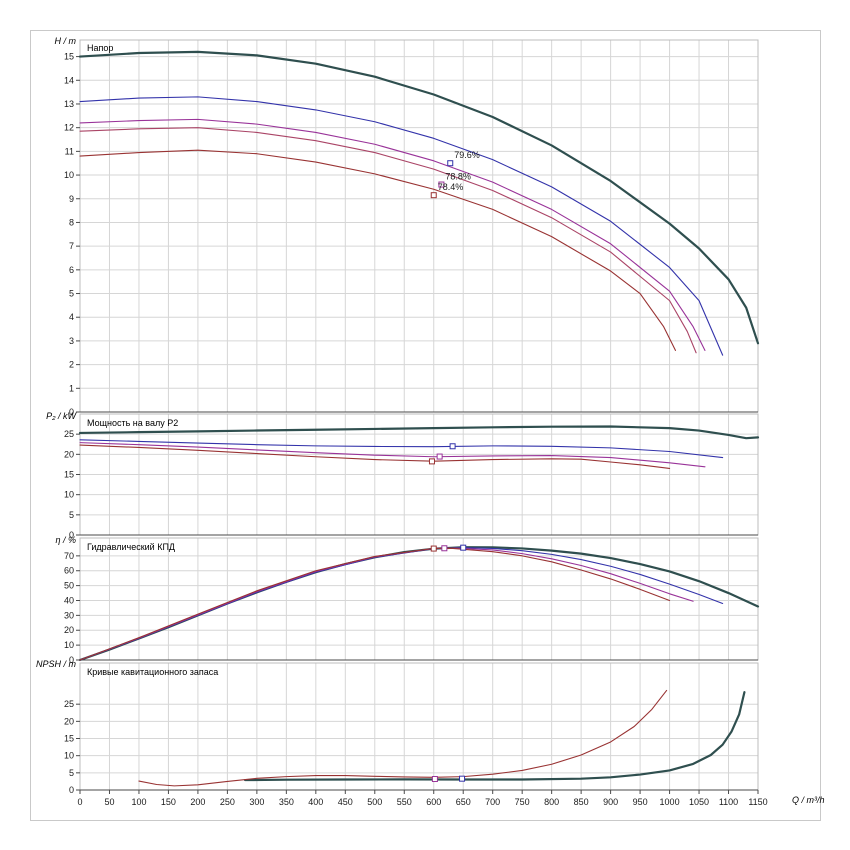 The image size is (850, 850). Describe the element at coordinates (133, 423) in the screenshot. I see `power-panel-title: Мощность на валу P2` at that location.